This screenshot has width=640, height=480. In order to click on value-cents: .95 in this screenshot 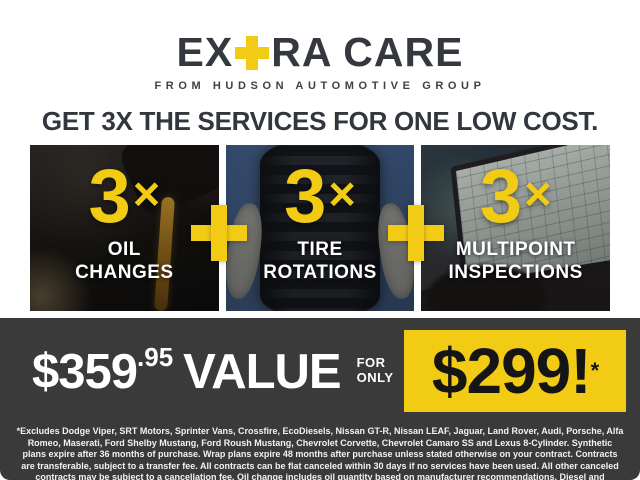, I will do `click(155, 357)`.